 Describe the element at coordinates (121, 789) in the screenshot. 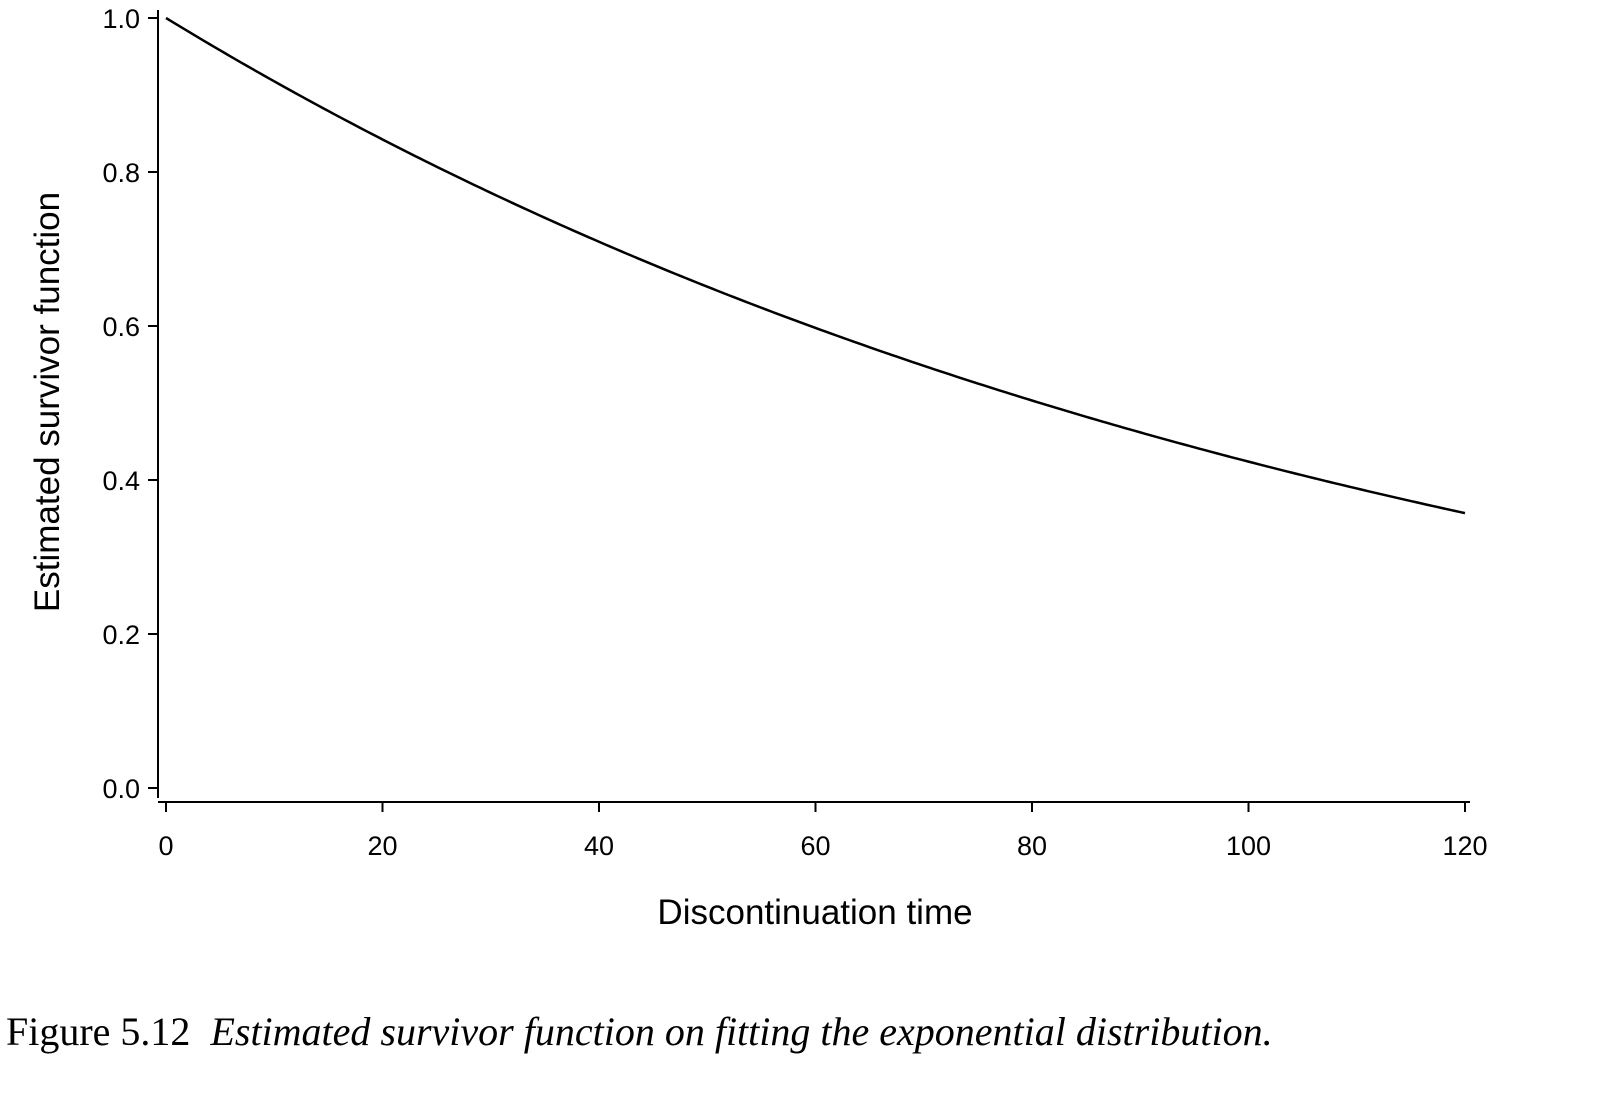

I see `y-tick-label: 0.0` at that location.